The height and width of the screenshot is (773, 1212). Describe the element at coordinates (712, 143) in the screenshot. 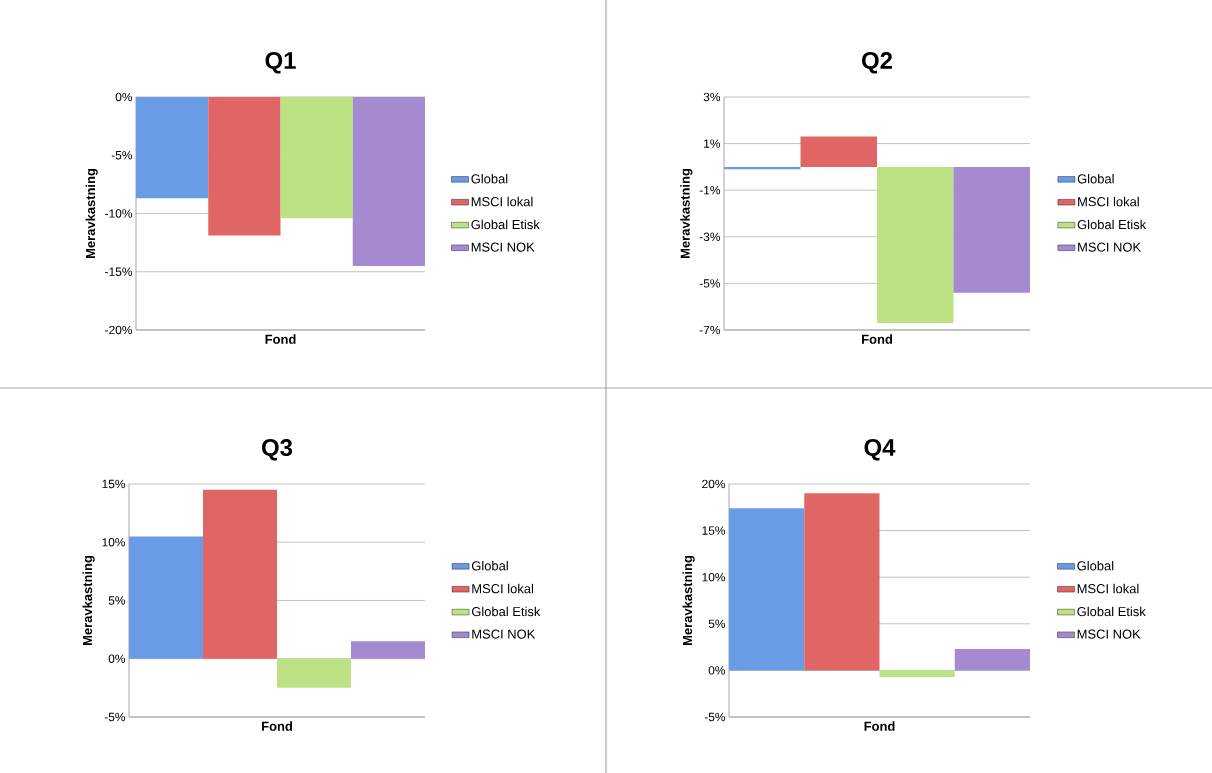

I see `y-tick-label: 1%` at that location.